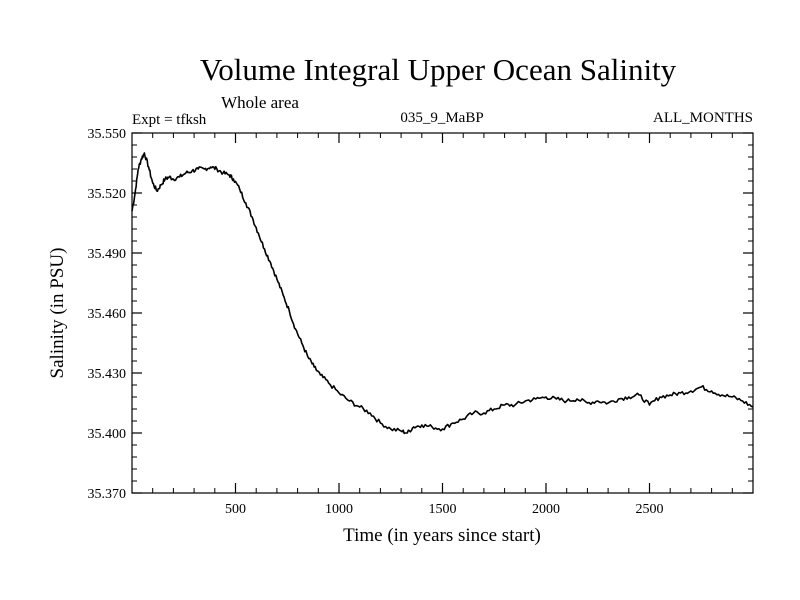  Describe the element at coordinates (107, 434) in the screenshot. I see `y-tick-label: 35.400` at that location.